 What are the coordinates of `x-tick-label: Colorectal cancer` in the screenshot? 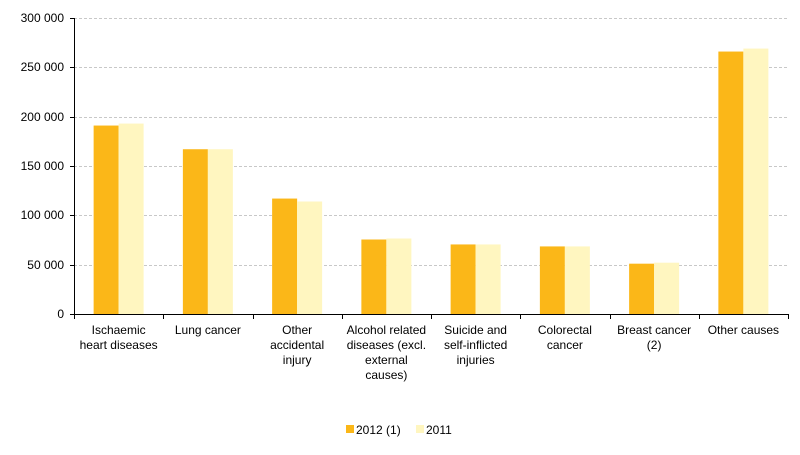 It's located at (565, 337).